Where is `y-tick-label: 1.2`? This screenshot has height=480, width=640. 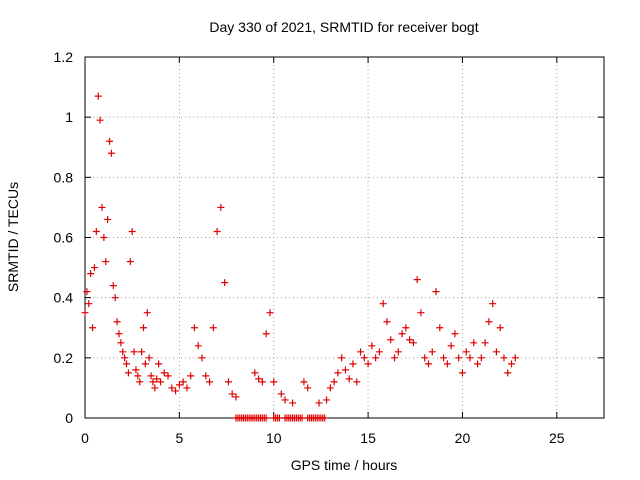 y-tick-label: 1.2 is located at coordinates (64, 57).